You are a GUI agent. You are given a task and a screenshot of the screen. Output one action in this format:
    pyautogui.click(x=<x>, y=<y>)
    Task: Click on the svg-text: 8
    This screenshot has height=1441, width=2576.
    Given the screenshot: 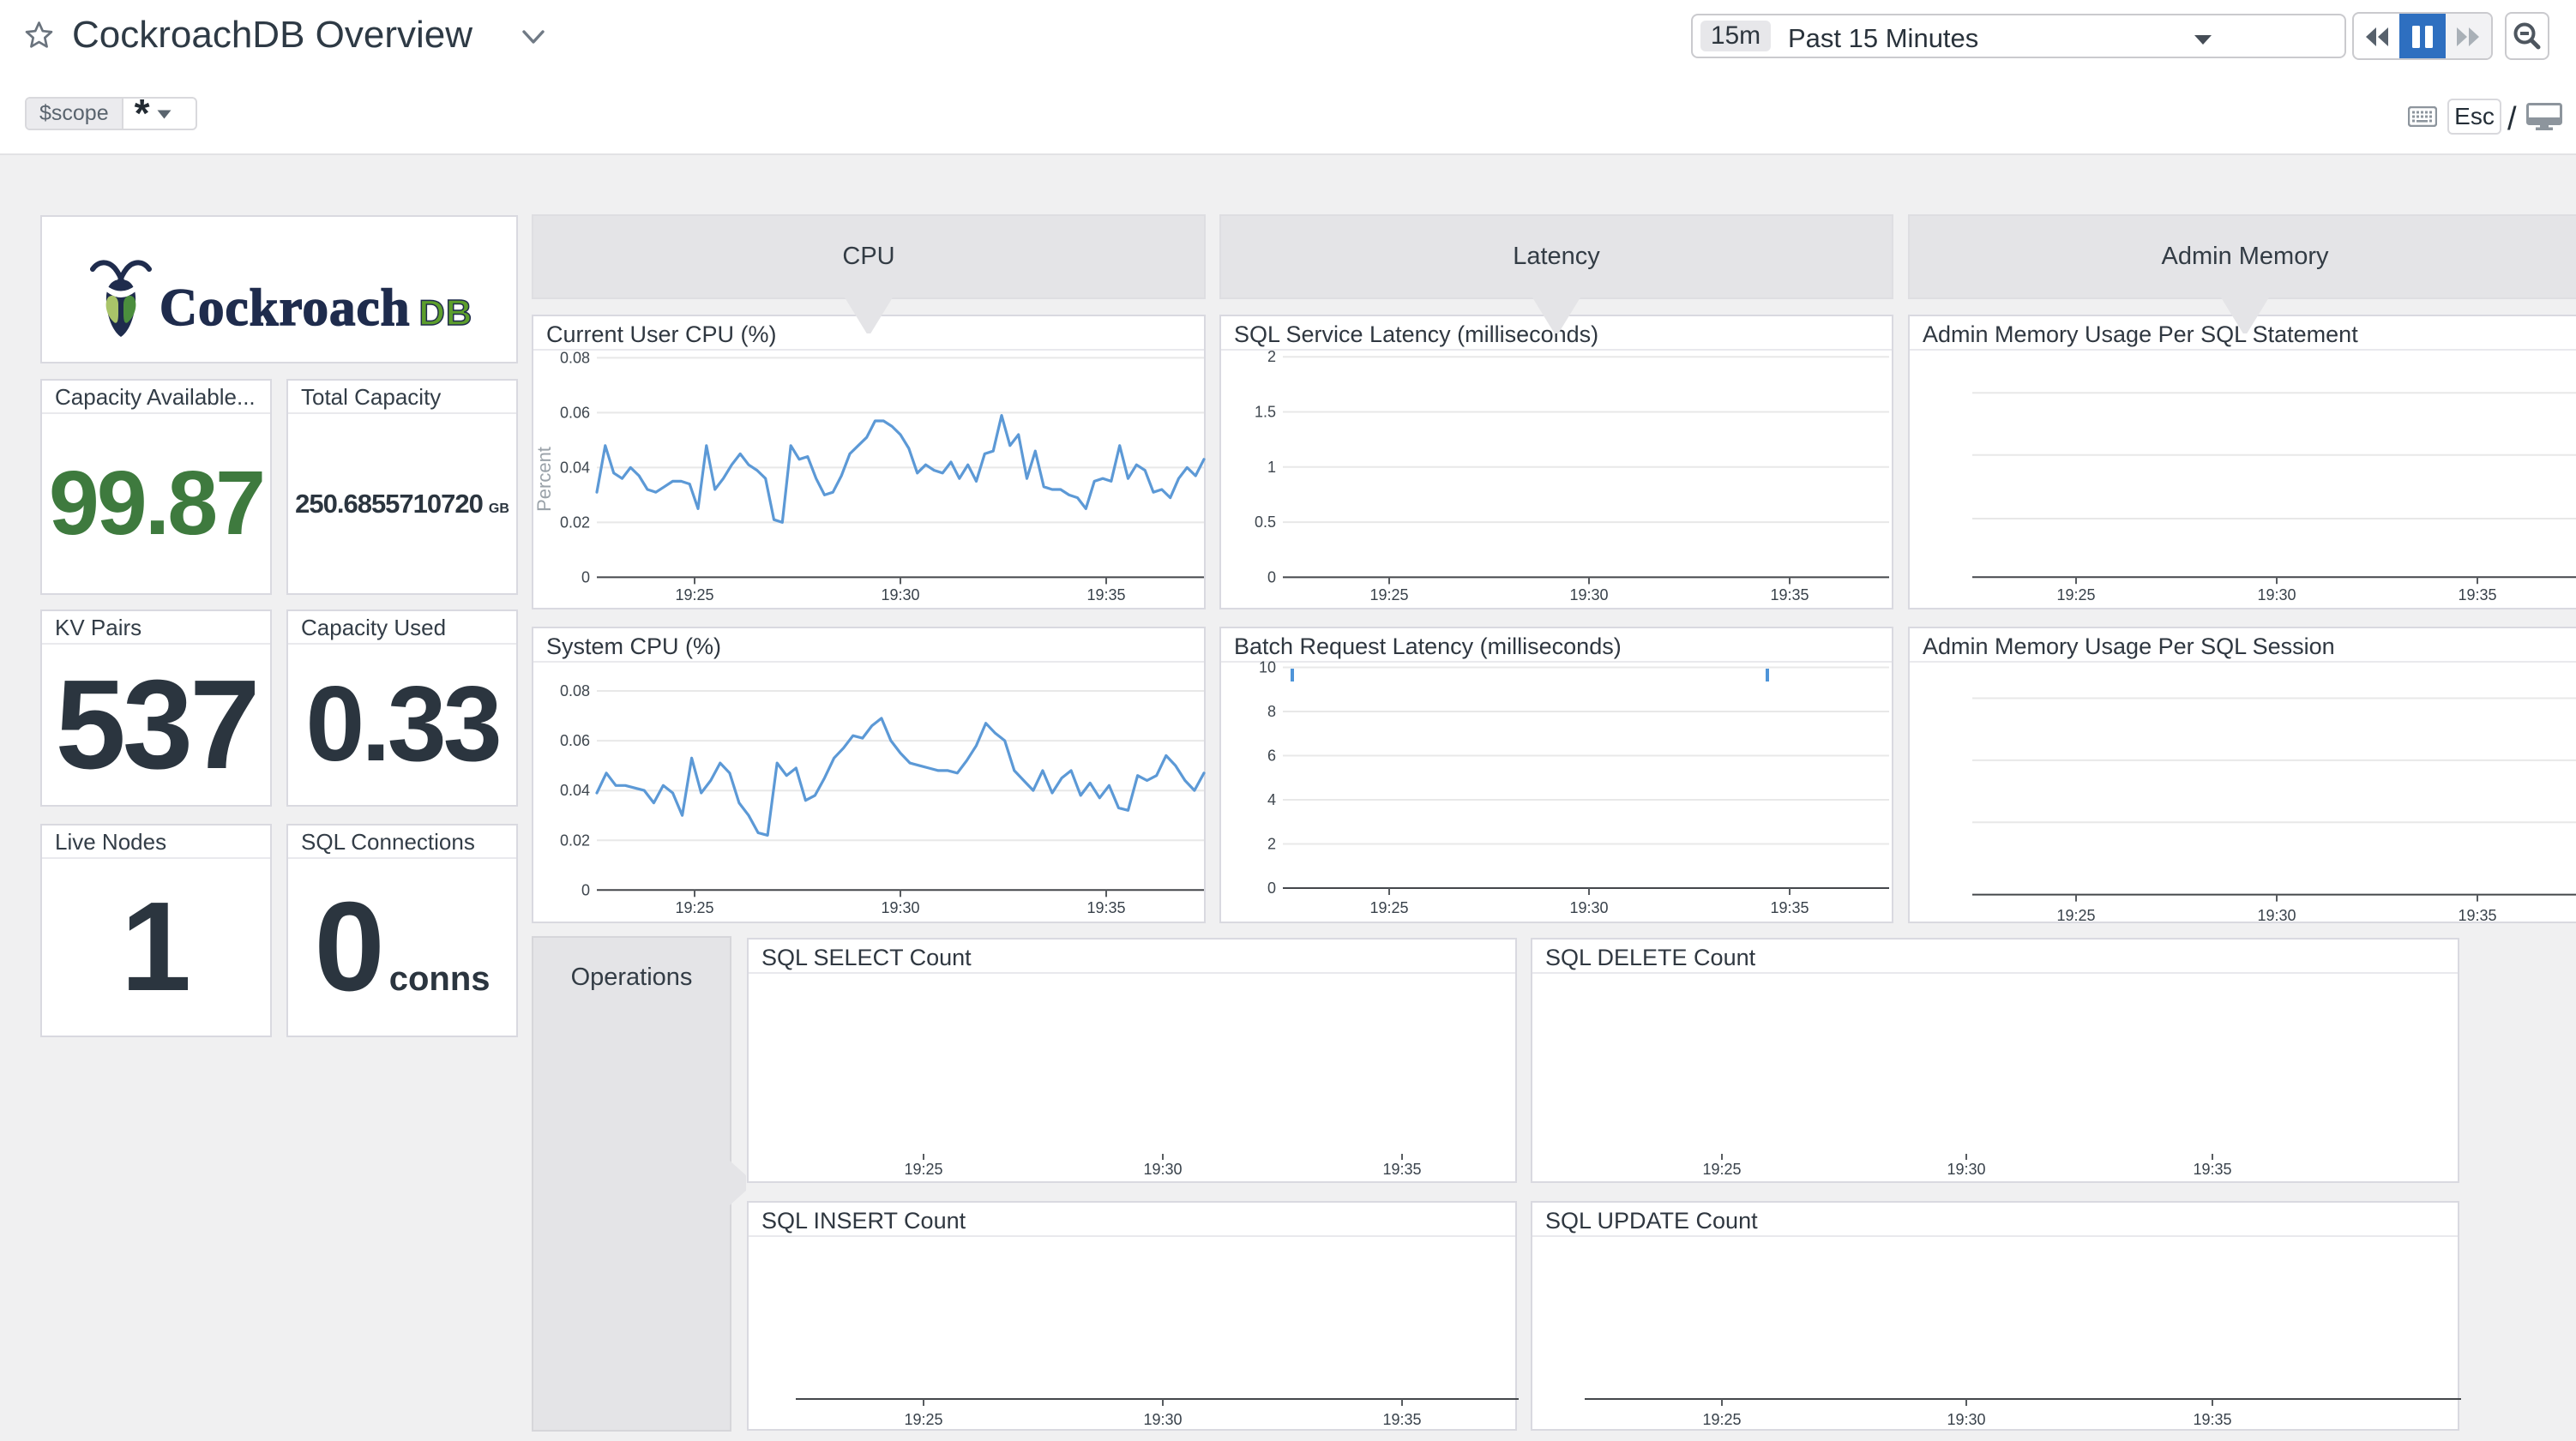 What is the action you would take?
    pyautogui.click(x=1271, y=711)
    